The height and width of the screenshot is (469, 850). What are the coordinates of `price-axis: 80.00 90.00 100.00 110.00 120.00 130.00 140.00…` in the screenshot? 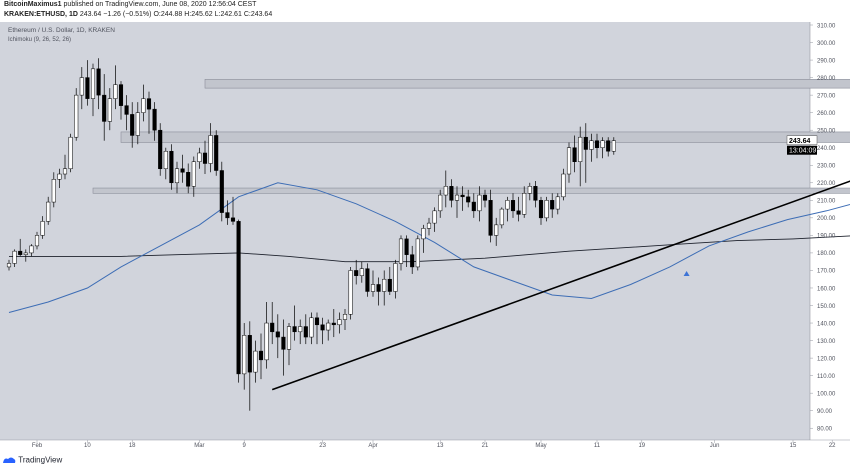 It's located at (823, 228).